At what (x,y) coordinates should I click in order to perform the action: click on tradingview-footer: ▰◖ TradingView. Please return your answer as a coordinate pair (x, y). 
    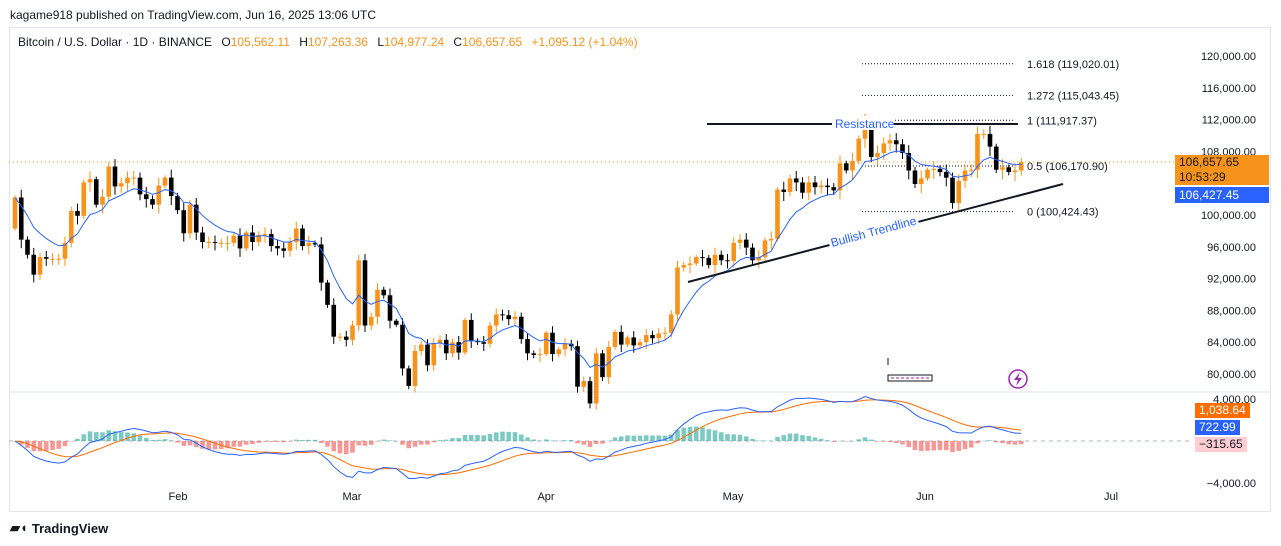
    Looking at the image, I should click on (59, 528).